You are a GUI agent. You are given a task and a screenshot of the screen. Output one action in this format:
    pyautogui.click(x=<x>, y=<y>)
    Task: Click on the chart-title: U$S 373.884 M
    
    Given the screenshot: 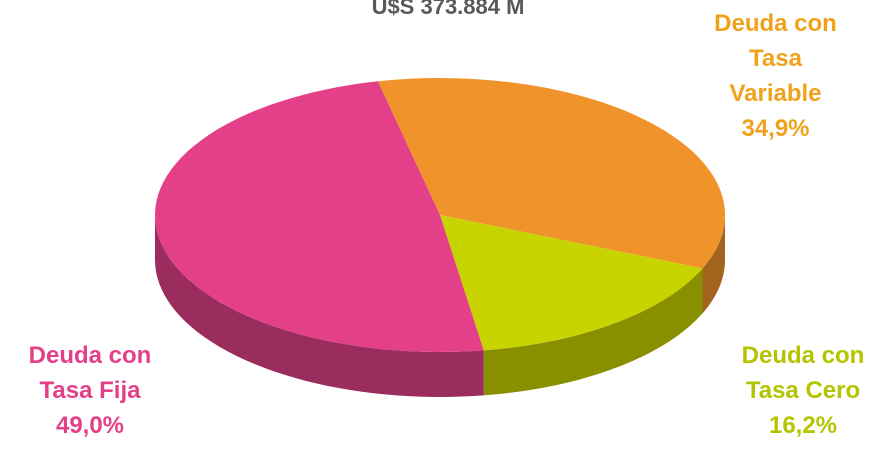 What is the action you would take?
    pyautogui.click(x=448, y=9)
    